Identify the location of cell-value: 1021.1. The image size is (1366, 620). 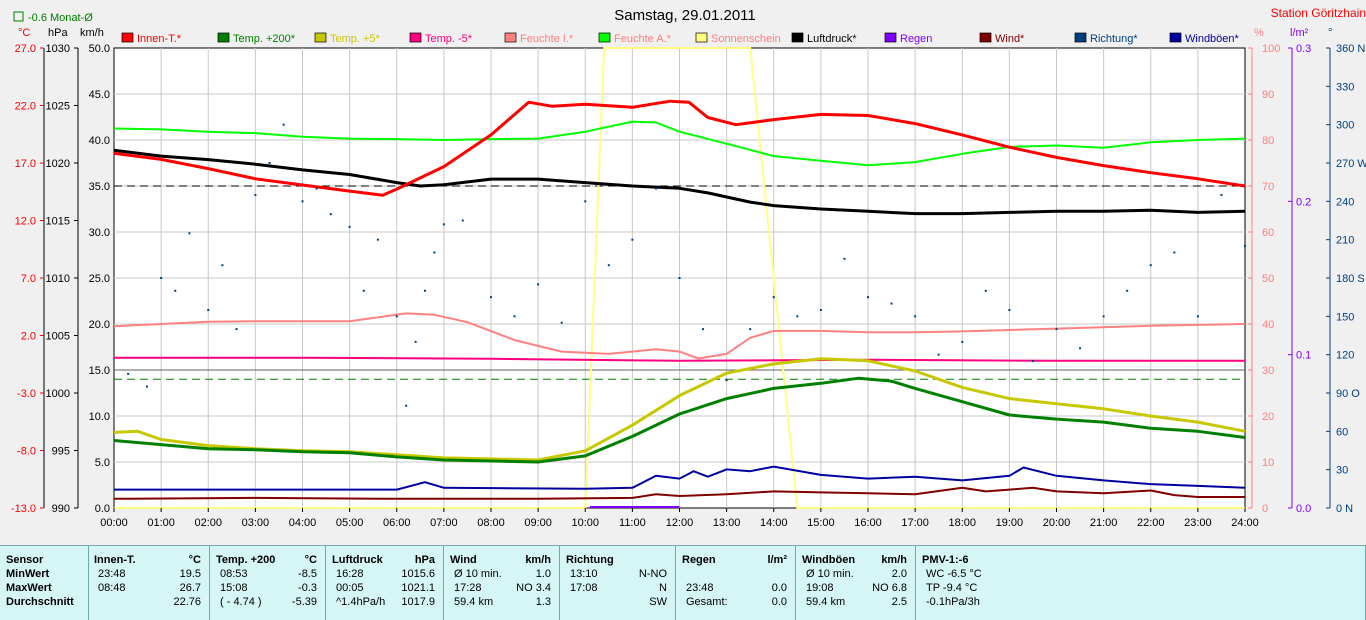
(418, 588).